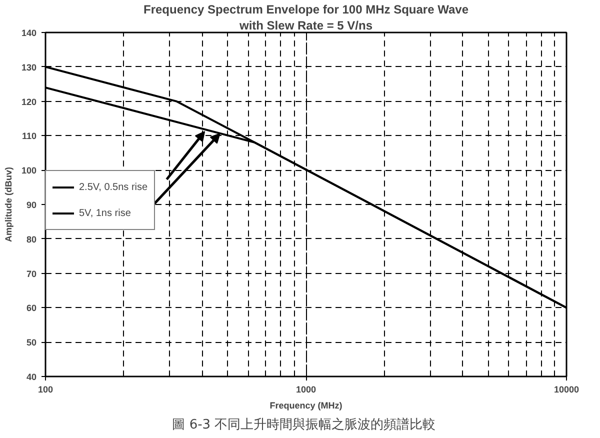 This screenshot has width=600, height=438. I want to click on y-tick-label: 120, so click(29, 101).